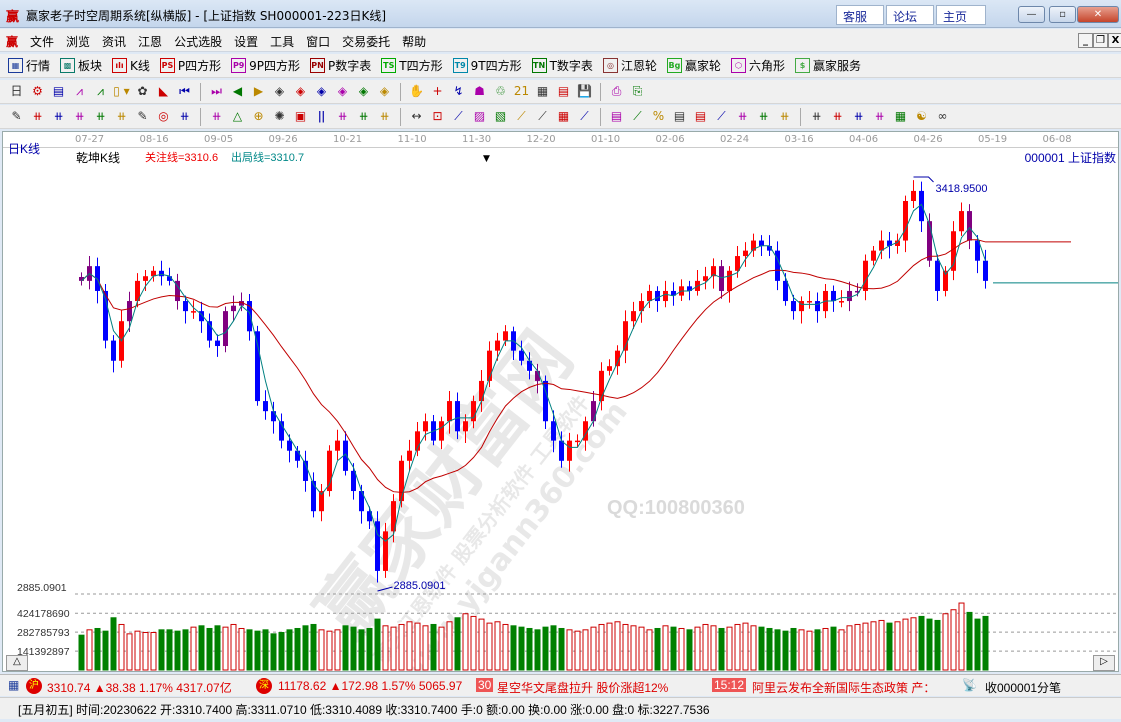  Describe the element at coordinates (29, 65) in the screenshot. I see `toolbar-button-table: ▦ 行情` at that location.